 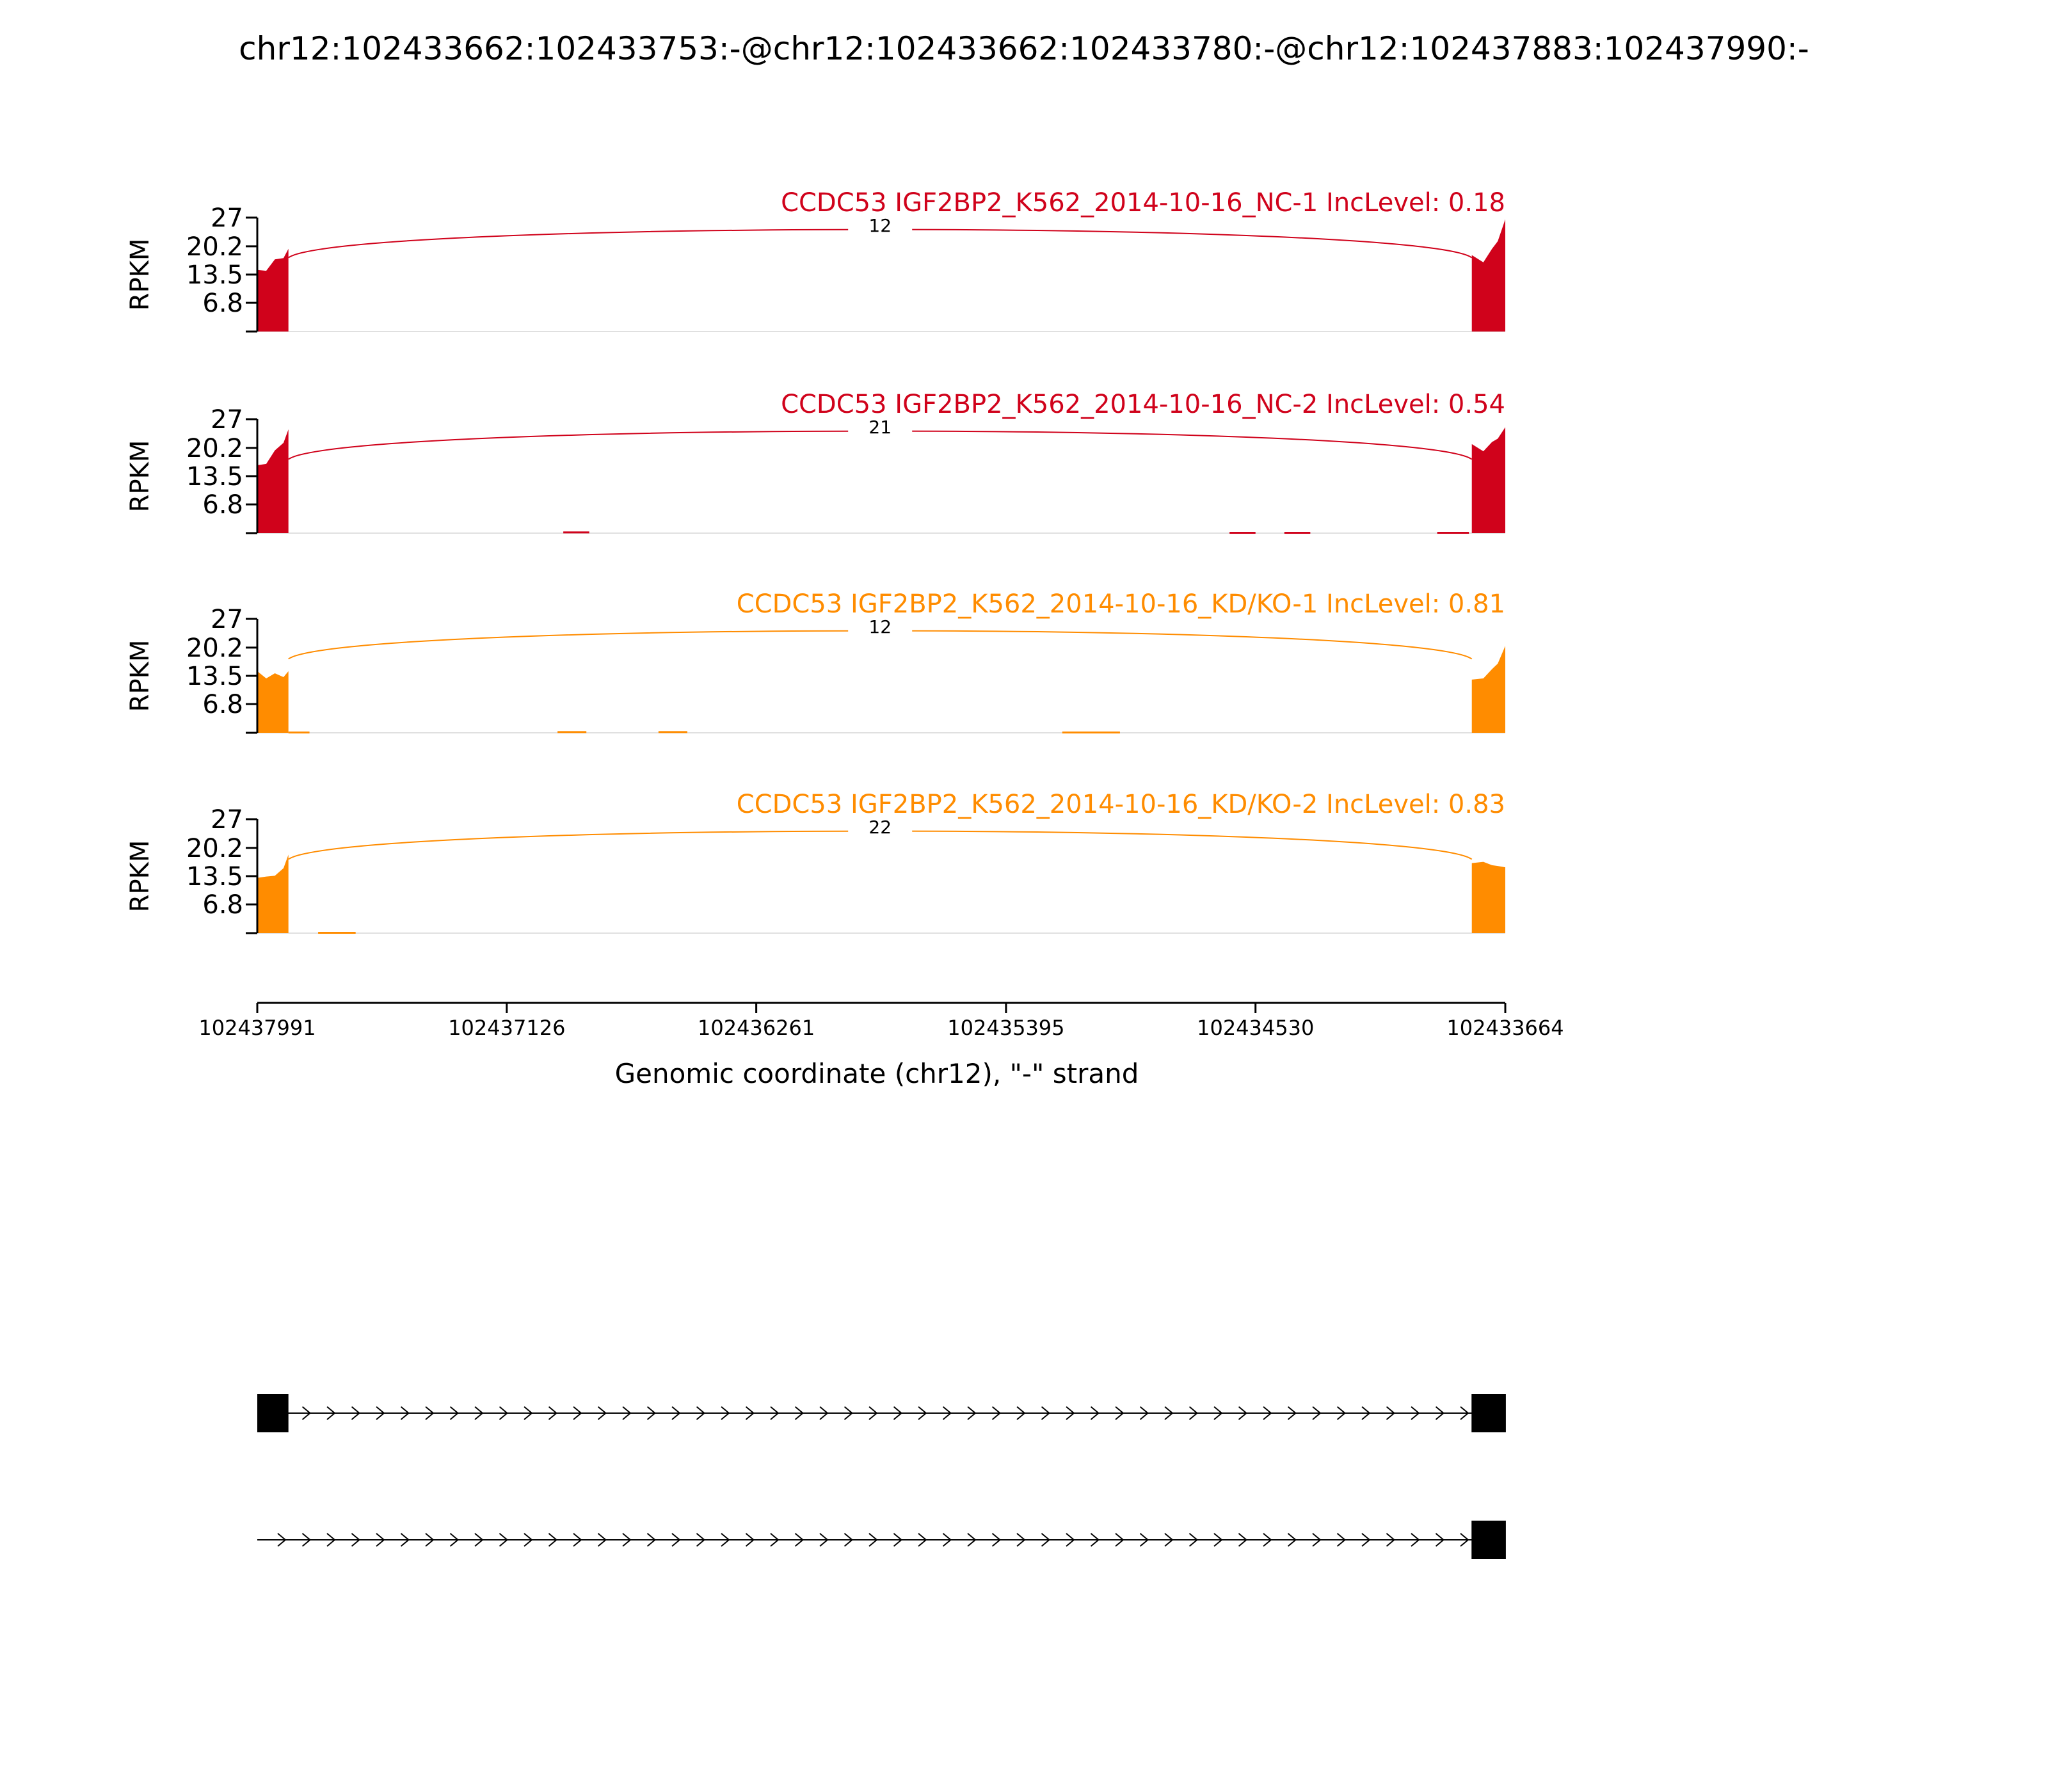 What do you see at coordinates (877, 1073) in the screenshot?
I see `x-axis-label: Genomic coordinate (chr12), "-" strand` at bounding box center [877, 1073].